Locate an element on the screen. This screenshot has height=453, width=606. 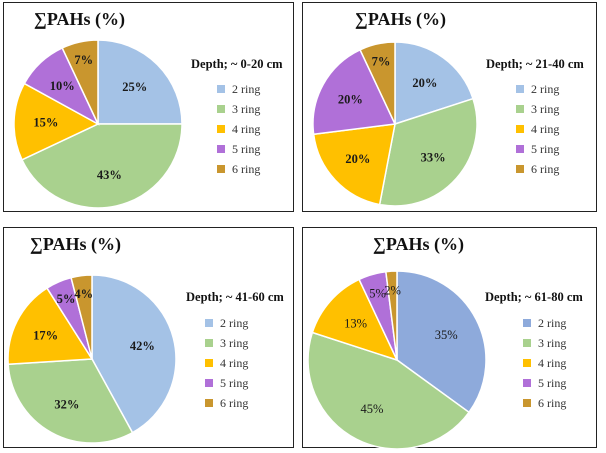
slice-label: 33% is located at coordinates (433, 158).